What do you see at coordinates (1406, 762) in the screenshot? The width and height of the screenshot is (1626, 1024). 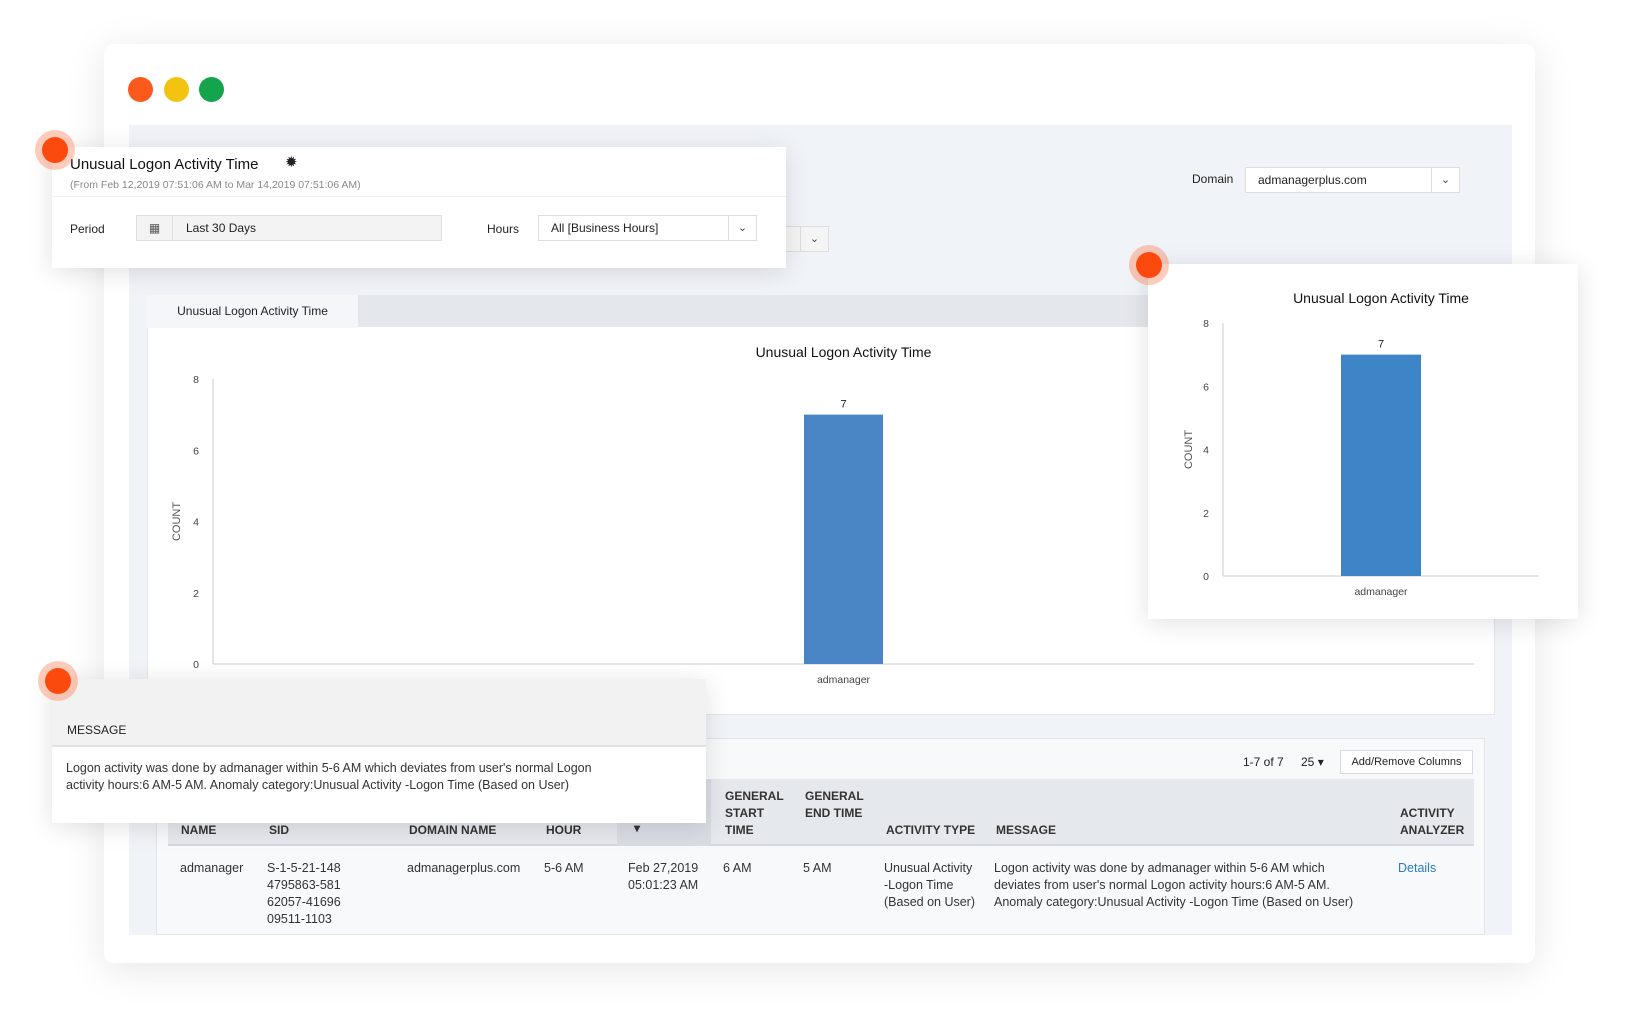 I see `add-remove-columns-button: Add/Remove Columns` at bounding box center [1406, 762].